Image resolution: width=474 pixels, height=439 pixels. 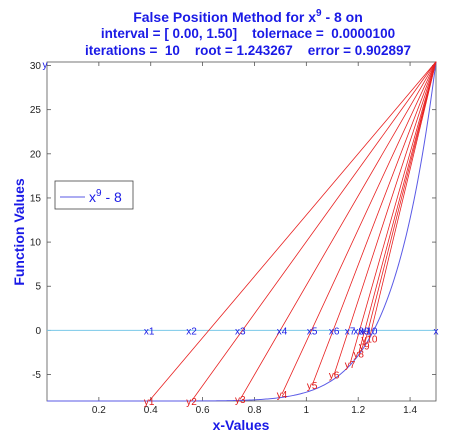 What do you see at coordinates (240, 400) in the screenshot?
I see `function-value-label: y3` at bounding box center [240, 400].